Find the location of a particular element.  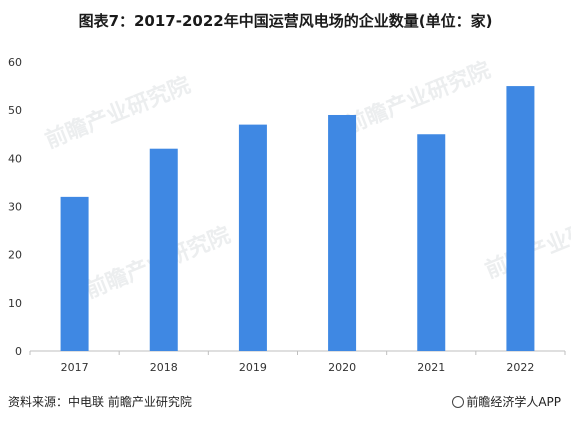

x-tick-label: 2021 is located at coordinates (431, 367).